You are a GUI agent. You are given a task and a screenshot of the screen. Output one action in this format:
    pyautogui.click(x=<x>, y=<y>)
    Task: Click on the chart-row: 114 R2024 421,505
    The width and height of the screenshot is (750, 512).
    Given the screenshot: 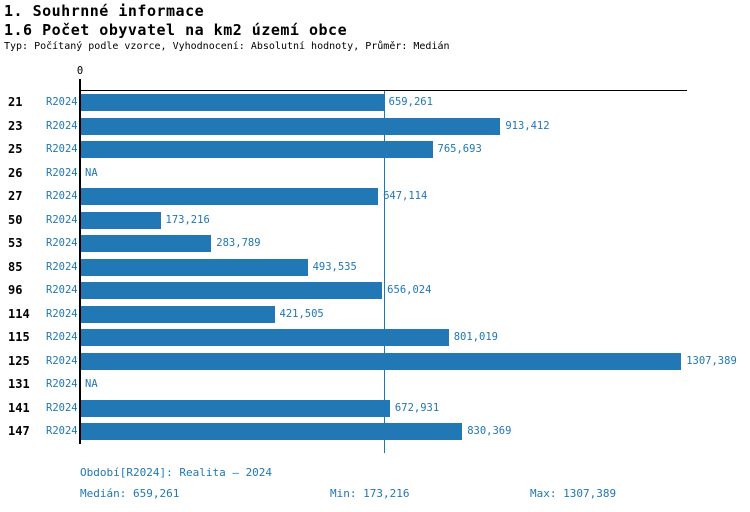 What is the action you would take?
    pyautogui.click(x=375, y=315)
    